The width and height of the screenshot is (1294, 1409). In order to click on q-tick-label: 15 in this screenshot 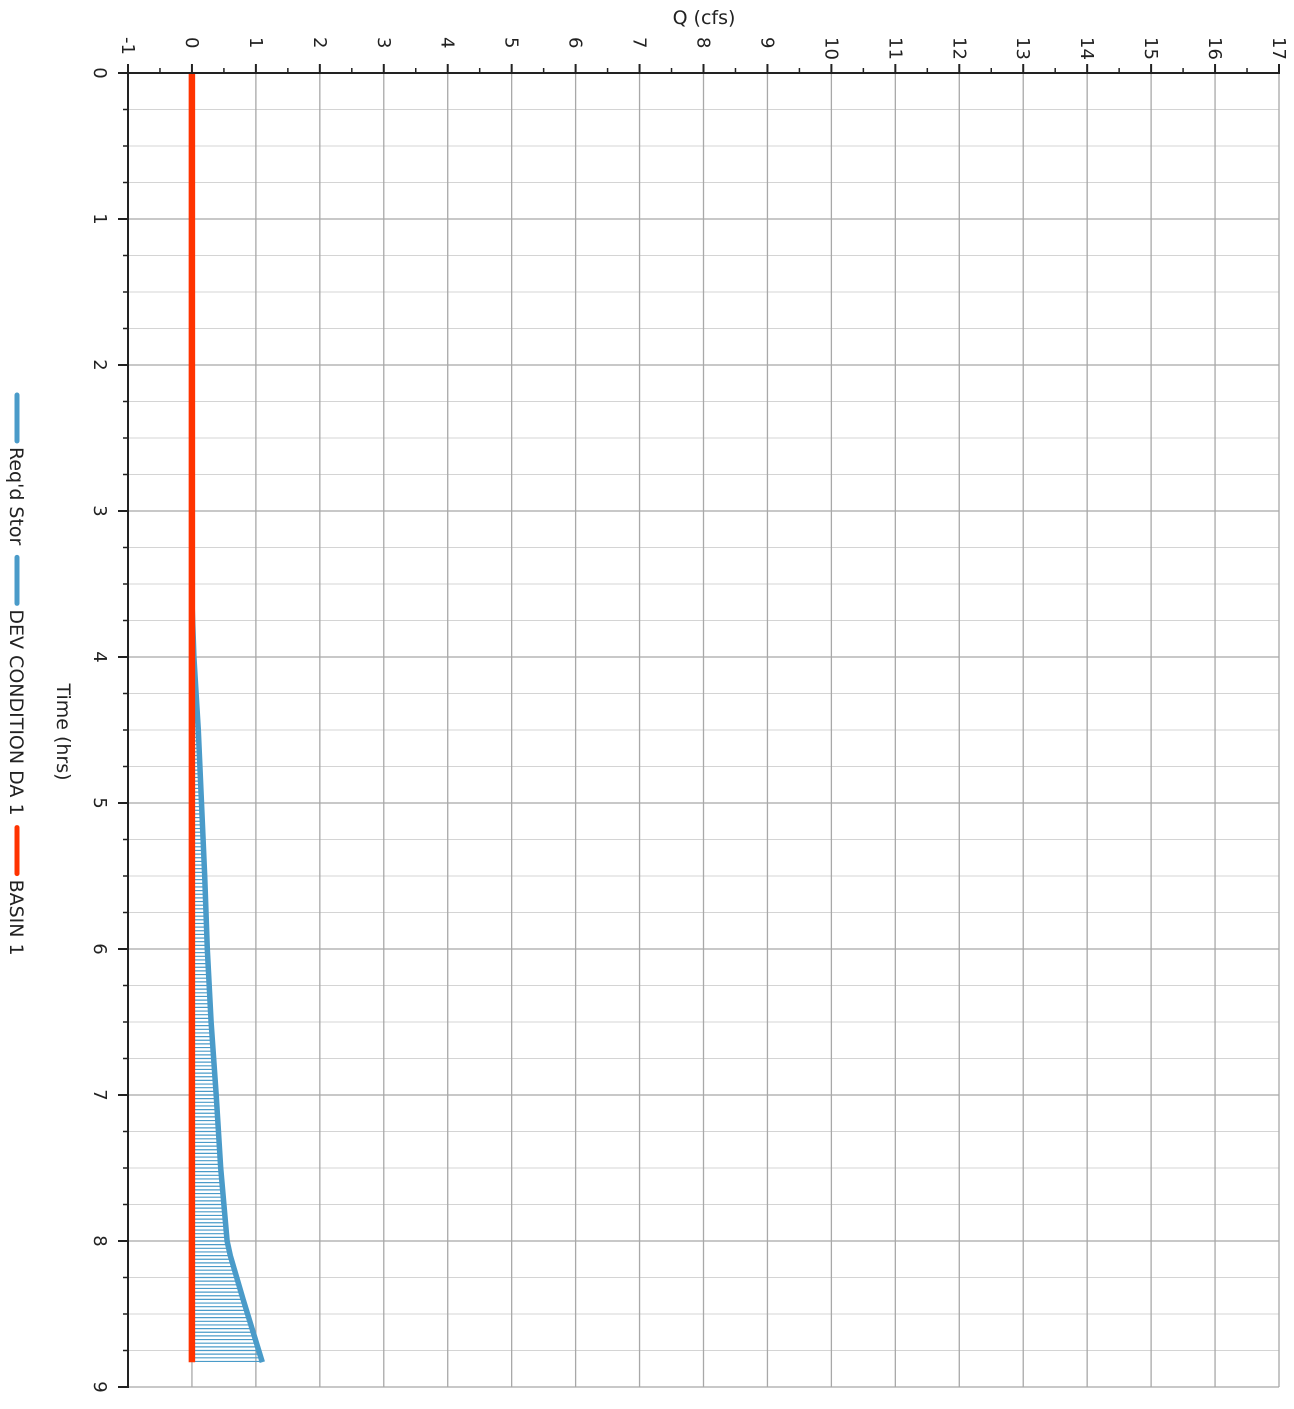, I will do `click(1150, 48)`.